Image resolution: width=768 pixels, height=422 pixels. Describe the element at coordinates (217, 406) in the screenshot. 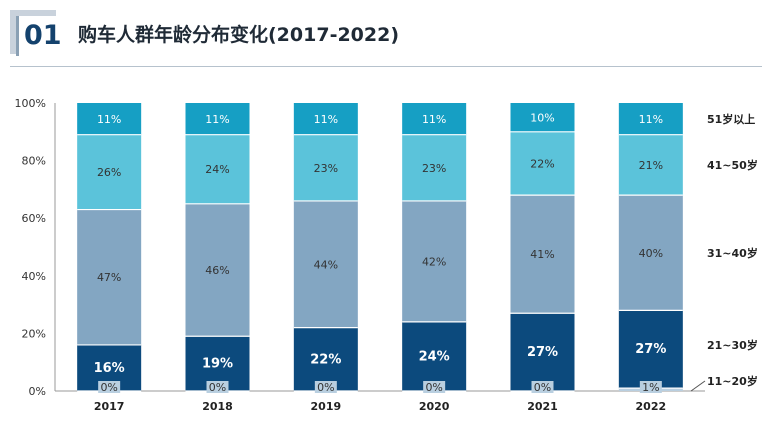

I see `x-tick-label: 2018` at that location.